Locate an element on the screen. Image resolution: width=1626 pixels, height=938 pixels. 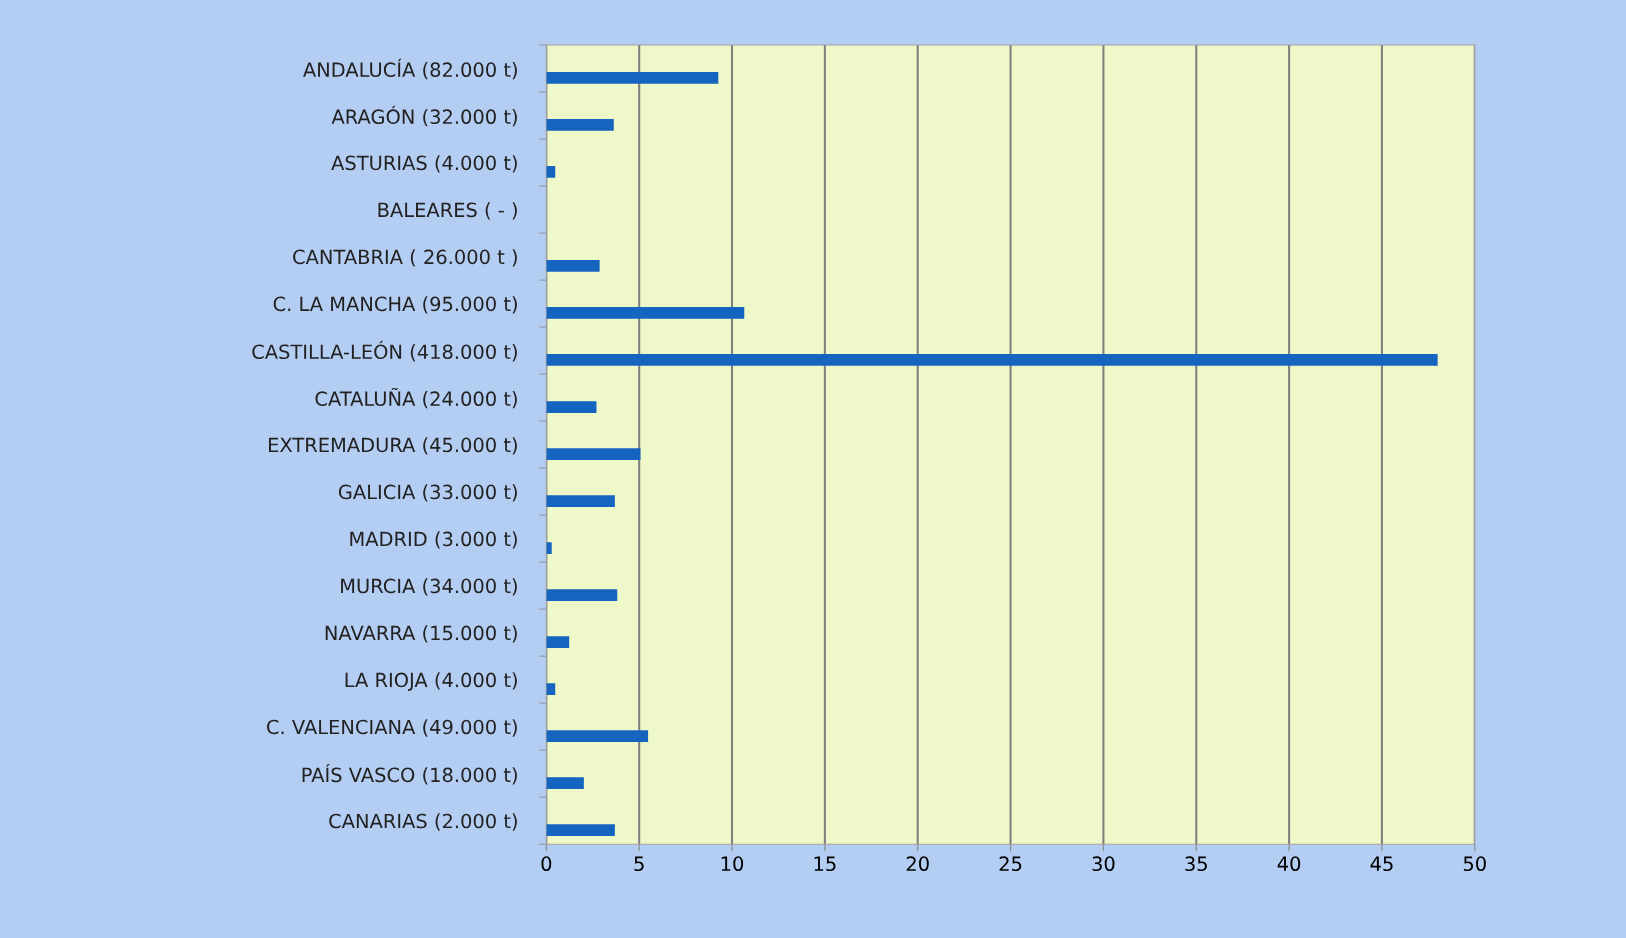
x-tick-label: 35 is located at coordinates (1196, 864).